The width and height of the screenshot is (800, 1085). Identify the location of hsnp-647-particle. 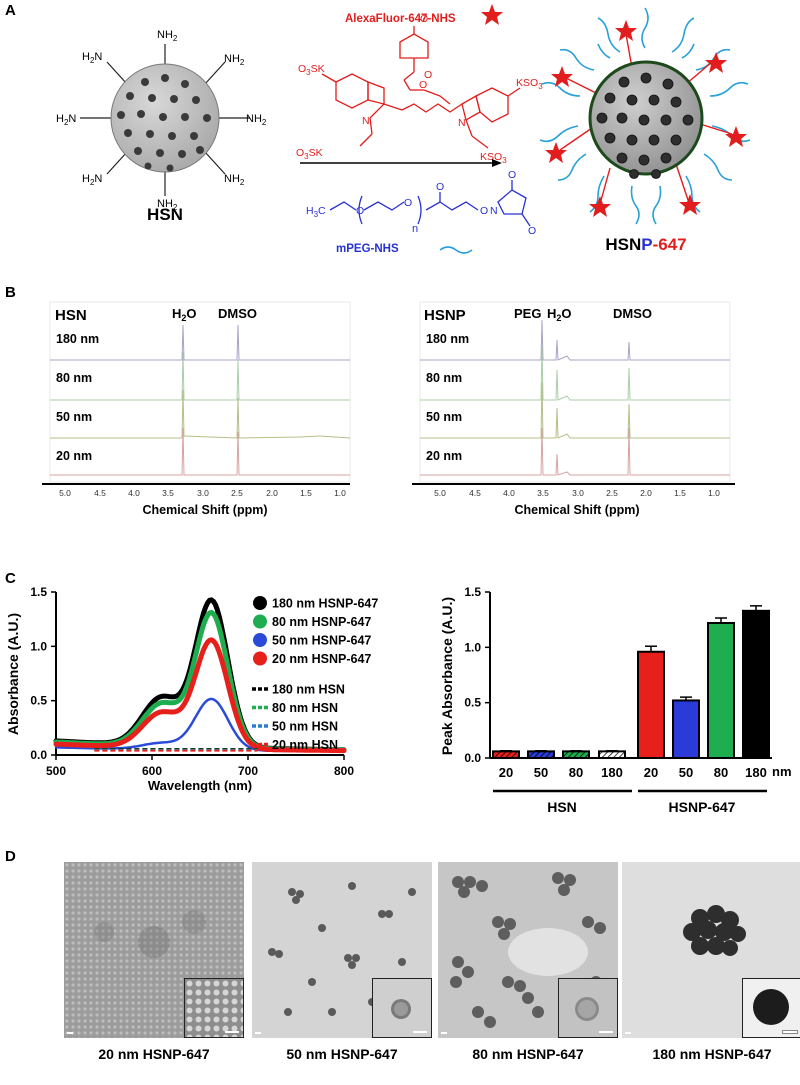
(645, 116).